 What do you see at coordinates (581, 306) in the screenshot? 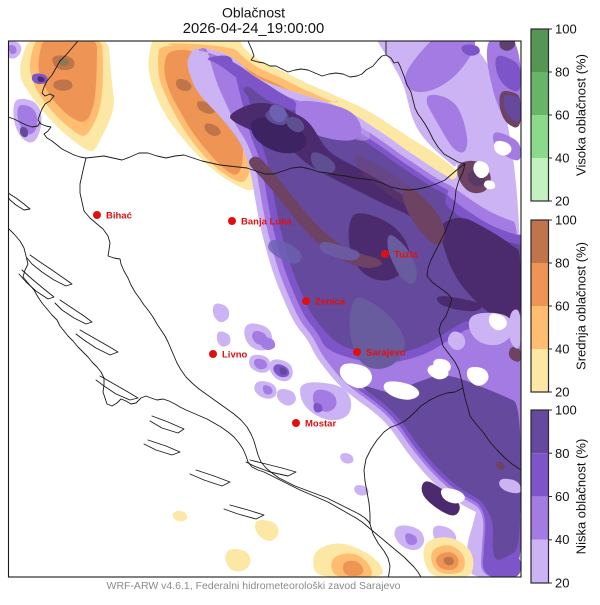
I see `svg-text: Srednja oblačnost (%)` at bounding box center [581, 306].